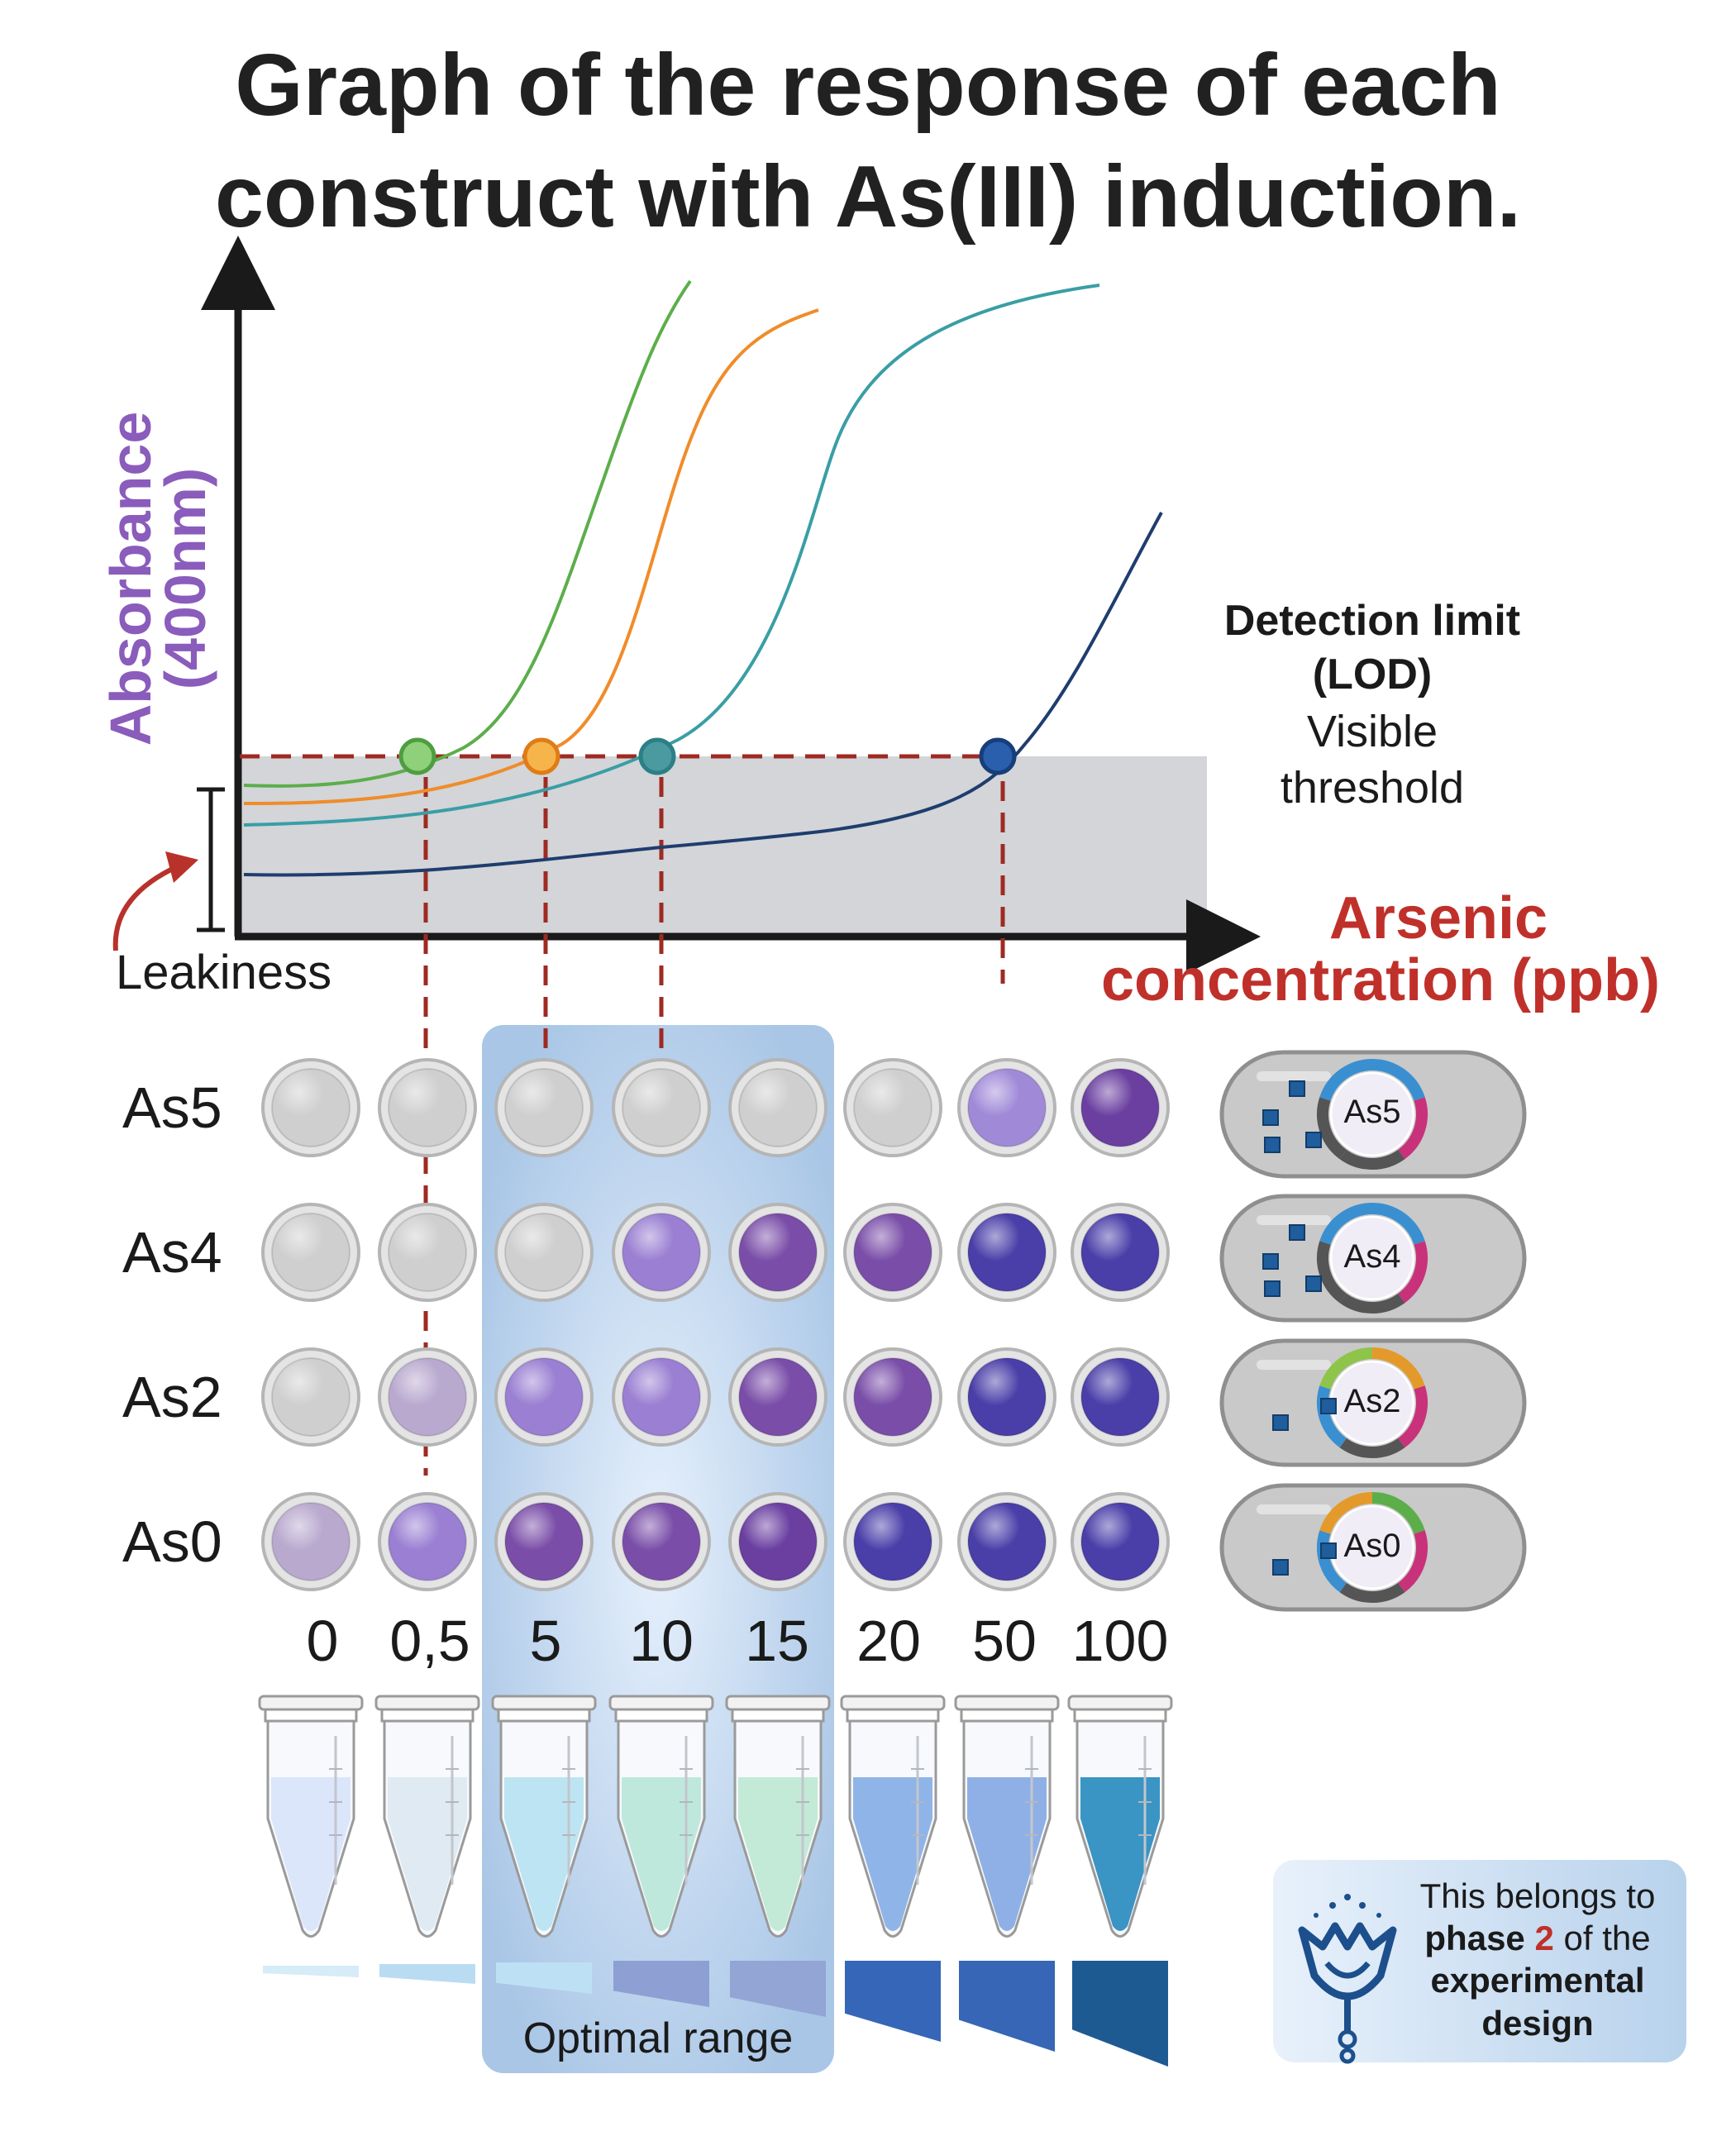 The image size is (1736, 2136). I want to click on color-strip, so click(715, 2014).